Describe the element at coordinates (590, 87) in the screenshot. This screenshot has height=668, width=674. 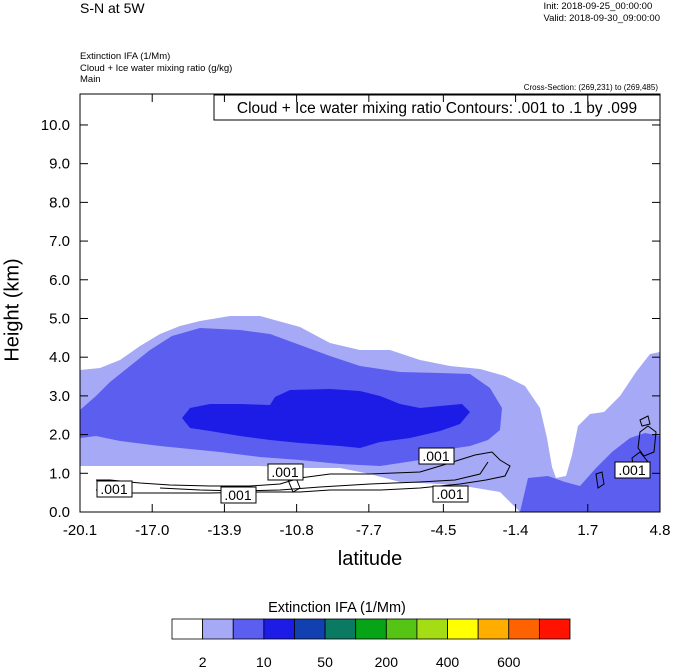
I see `cross-section-label: Cross-Section: (269,231) to (269,485)` at that location.